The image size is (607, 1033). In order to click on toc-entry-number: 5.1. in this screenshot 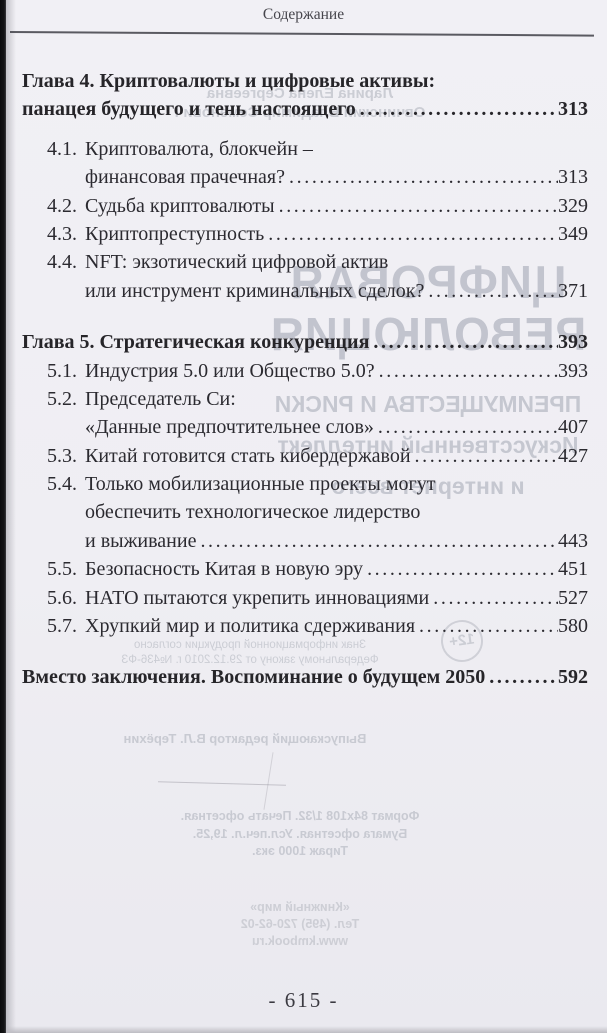, I will do `click(62, 370)`.